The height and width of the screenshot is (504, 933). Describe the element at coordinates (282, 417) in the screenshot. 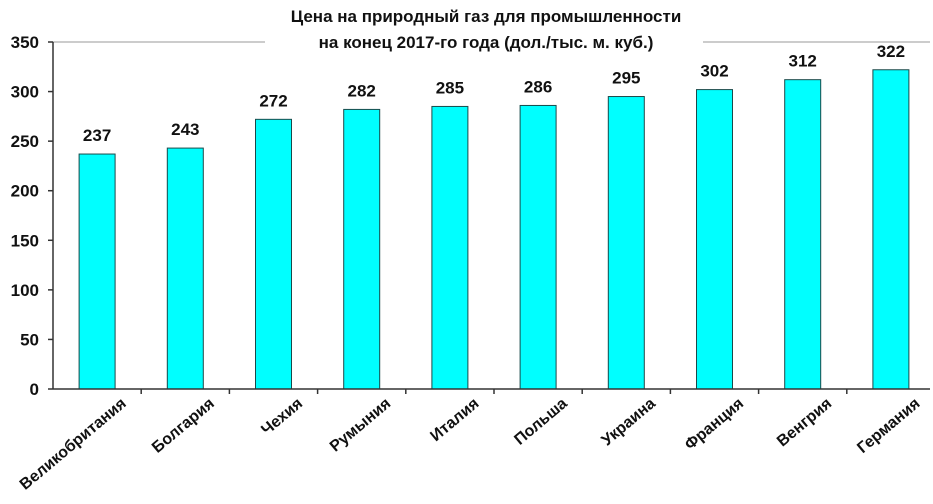

I see `x-tick-label: Чехия` at that location.